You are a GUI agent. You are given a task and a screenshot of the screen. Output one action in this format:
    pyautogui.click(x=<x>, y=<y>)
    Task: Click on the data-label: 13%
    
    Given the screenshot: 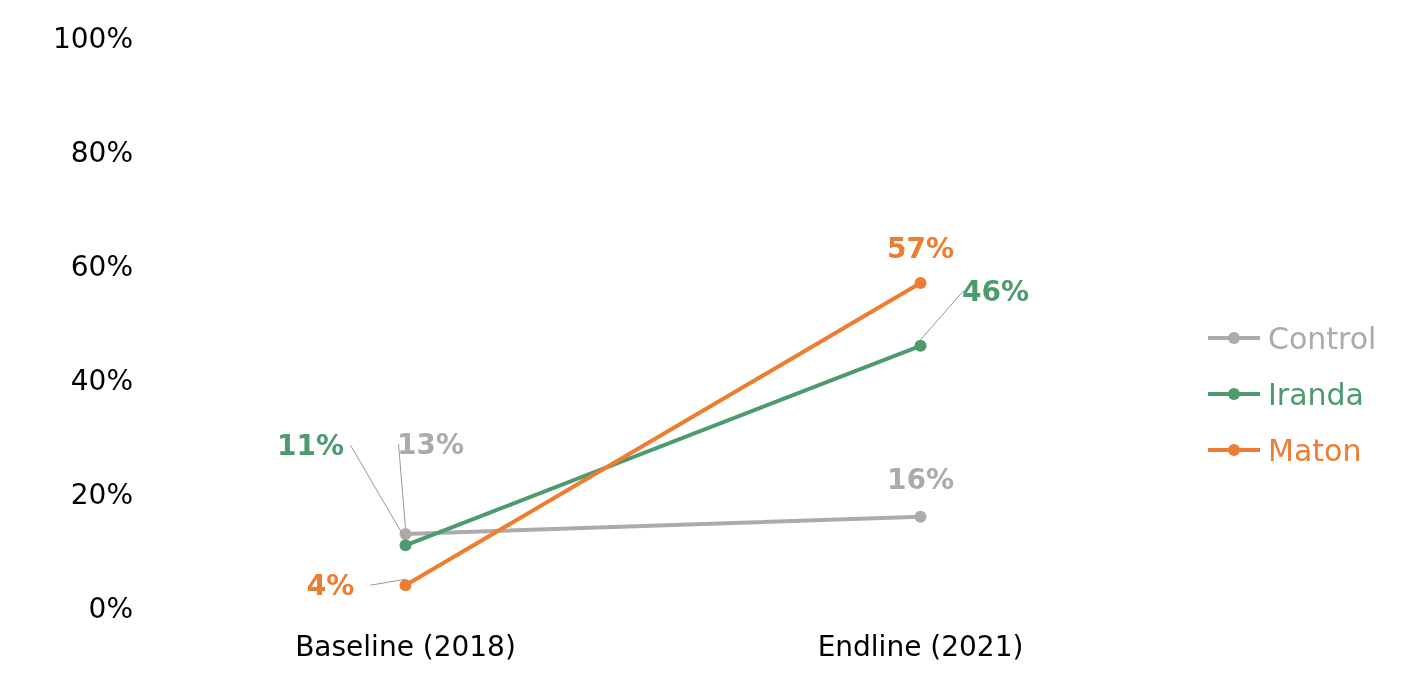 What is the action you would take?
    pyautogui.click(x=430, y=444)
    